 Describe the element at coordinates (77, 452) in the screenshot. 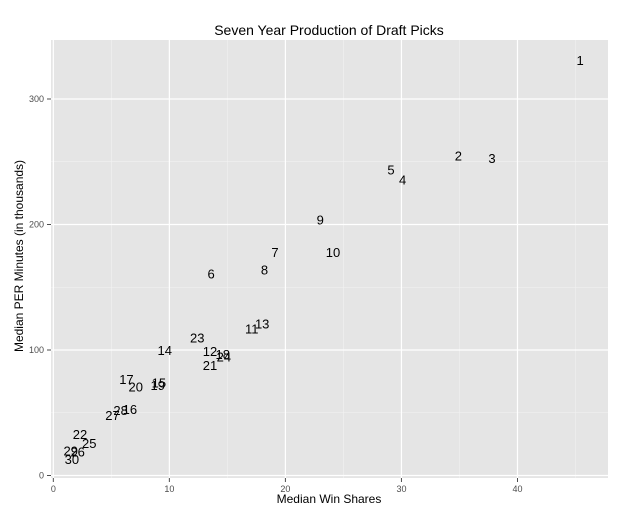

I see `point-label: 26` at that location.